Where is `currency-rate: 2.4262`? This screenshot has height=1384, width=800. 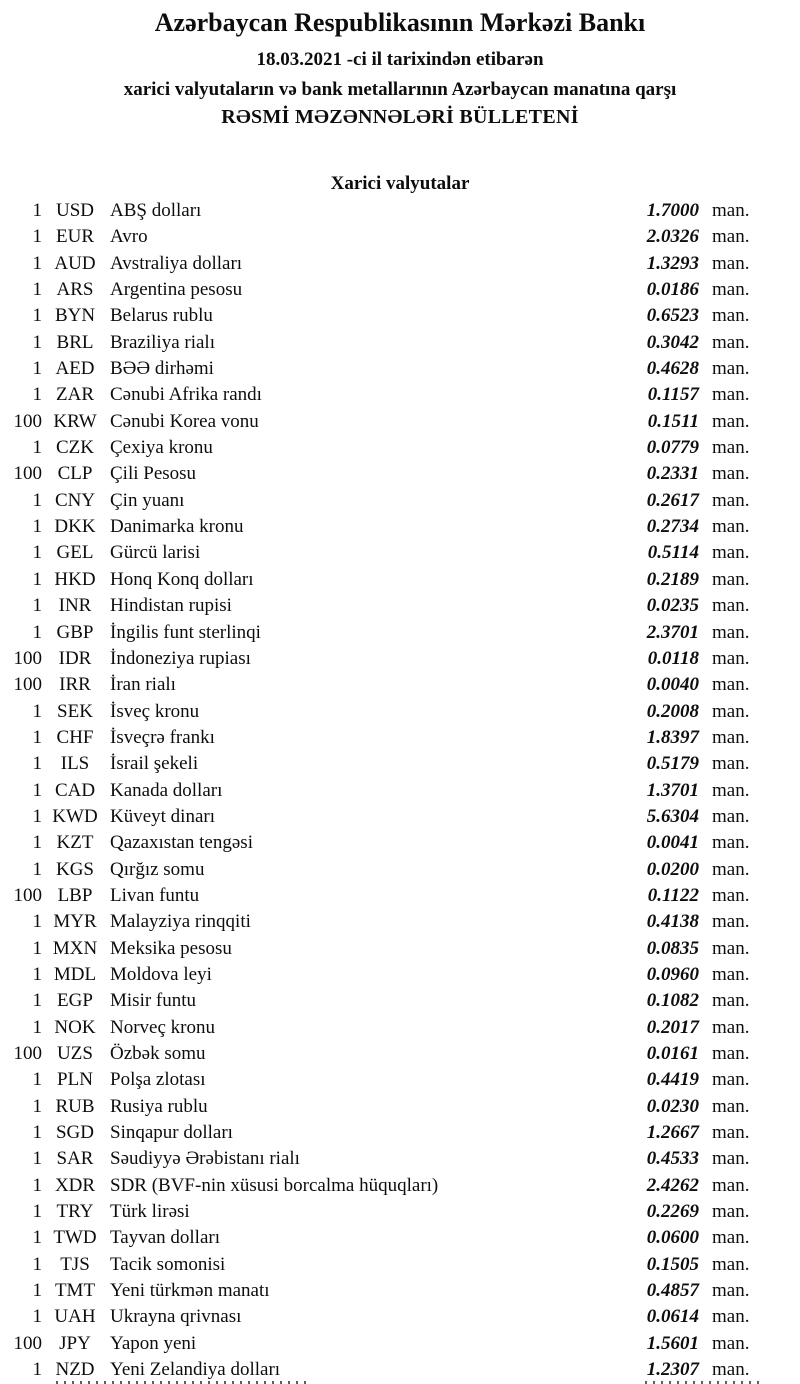 currency-rate: 2.4262 is located at coordinates (672, 1185).